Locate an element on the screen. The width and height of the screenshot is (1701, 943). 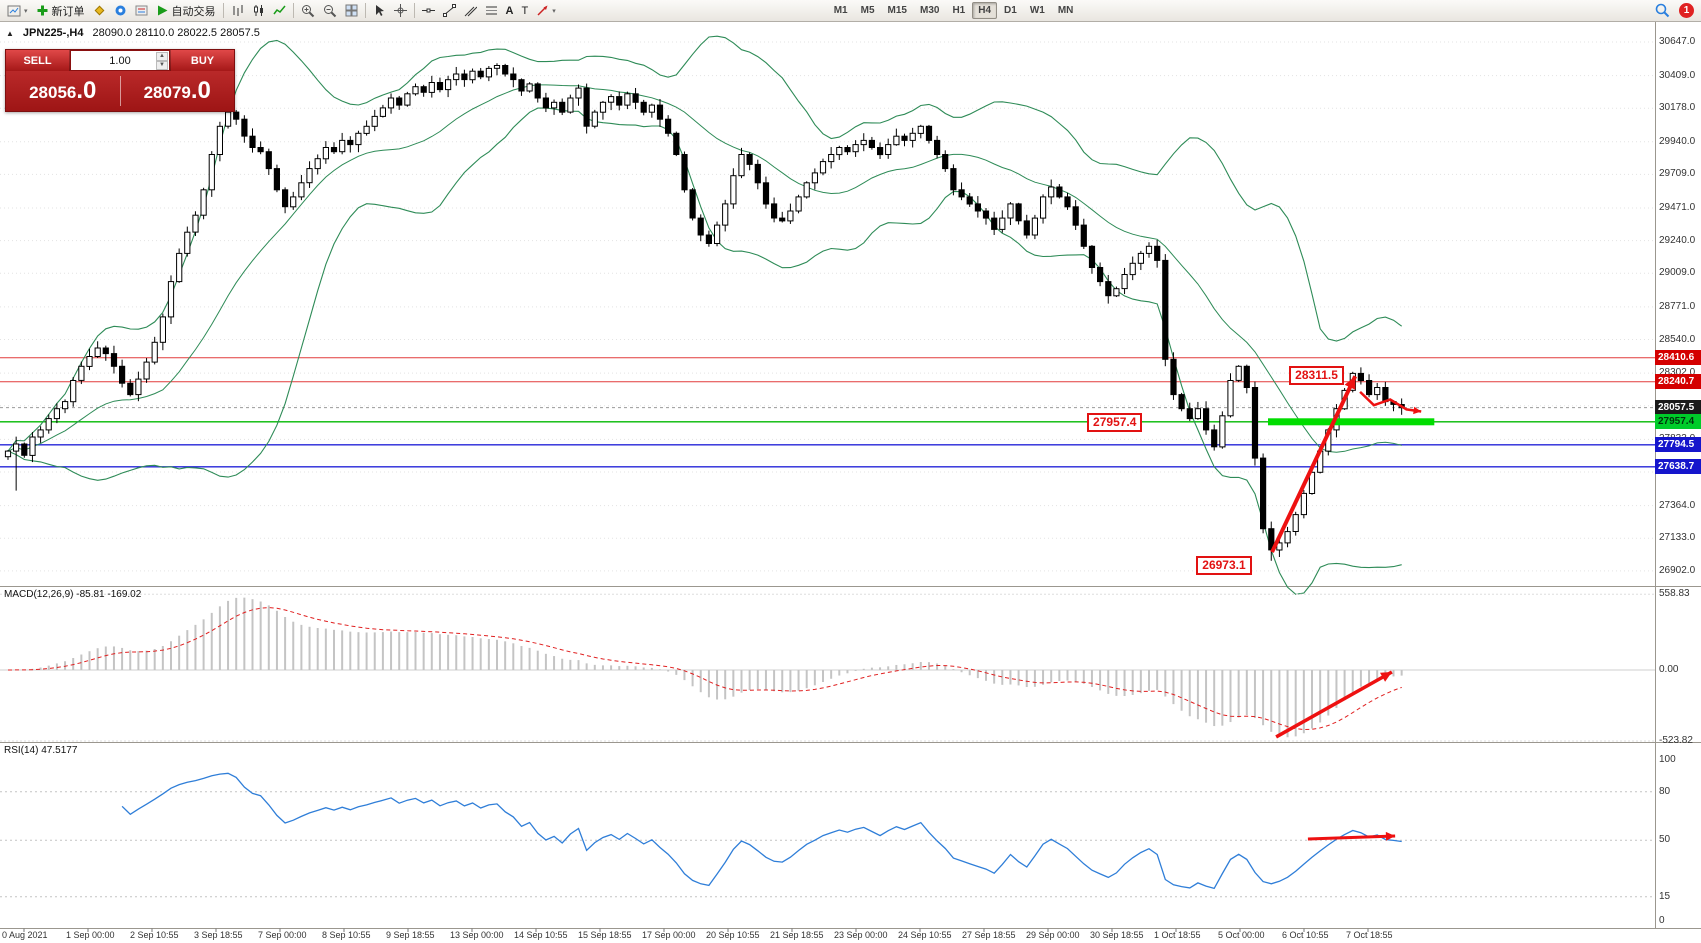
bar-chart-button is located at coordinates (237, 10).